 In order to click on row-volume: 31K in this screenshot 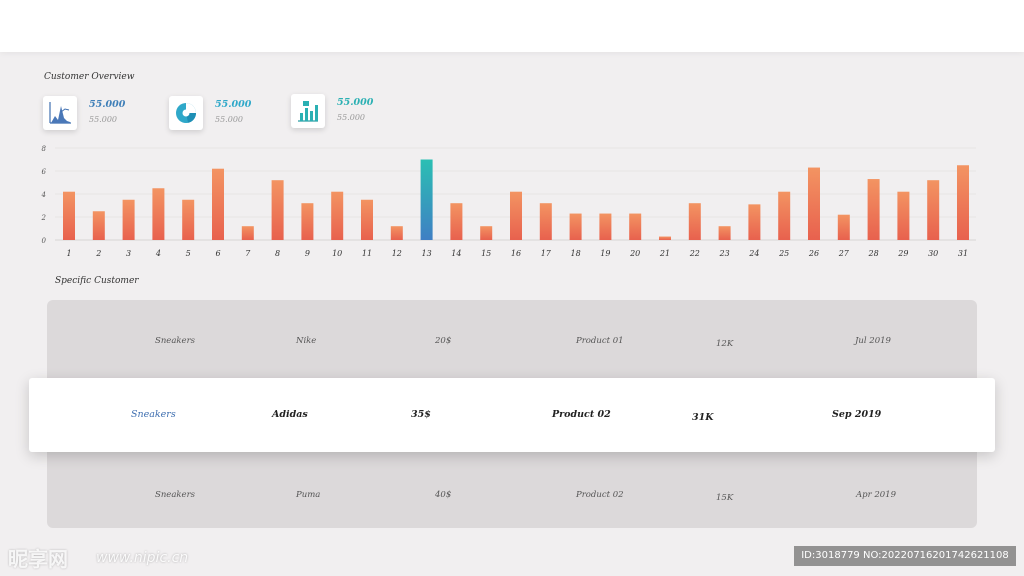, I will do `click(703, 417)`.